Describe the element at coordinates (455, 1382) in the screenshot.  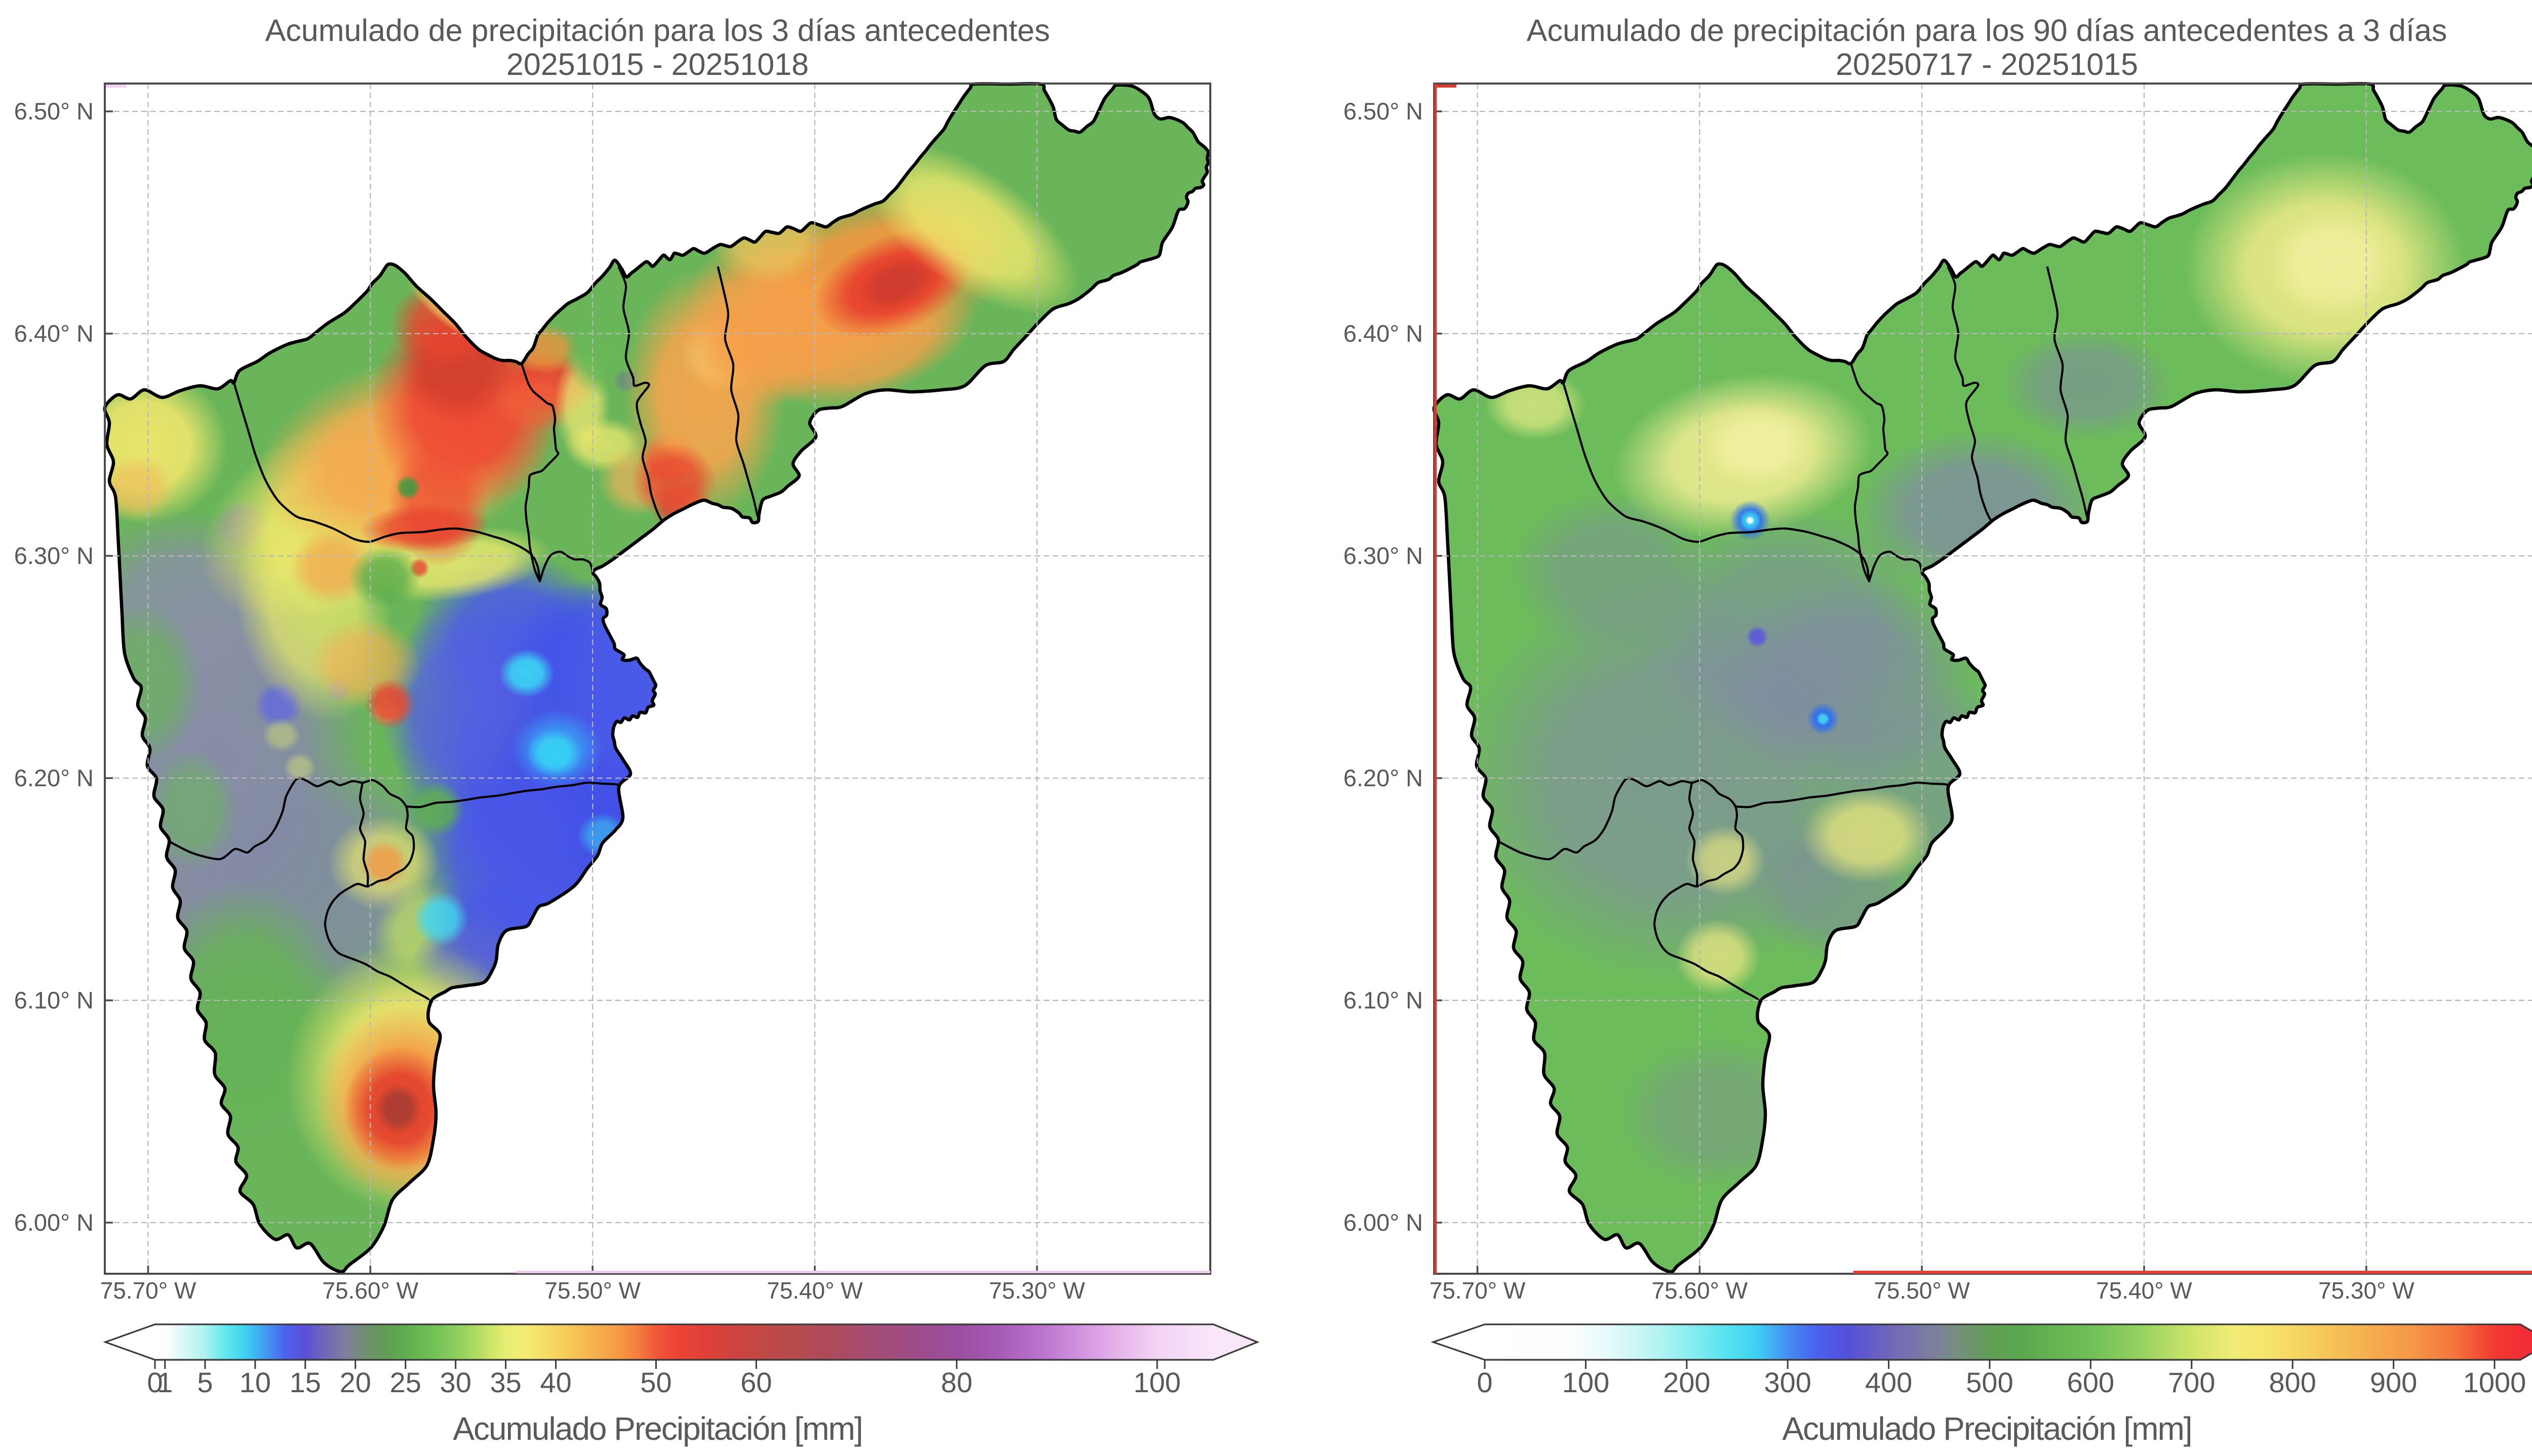
I see `svg-text: 30` at that location.